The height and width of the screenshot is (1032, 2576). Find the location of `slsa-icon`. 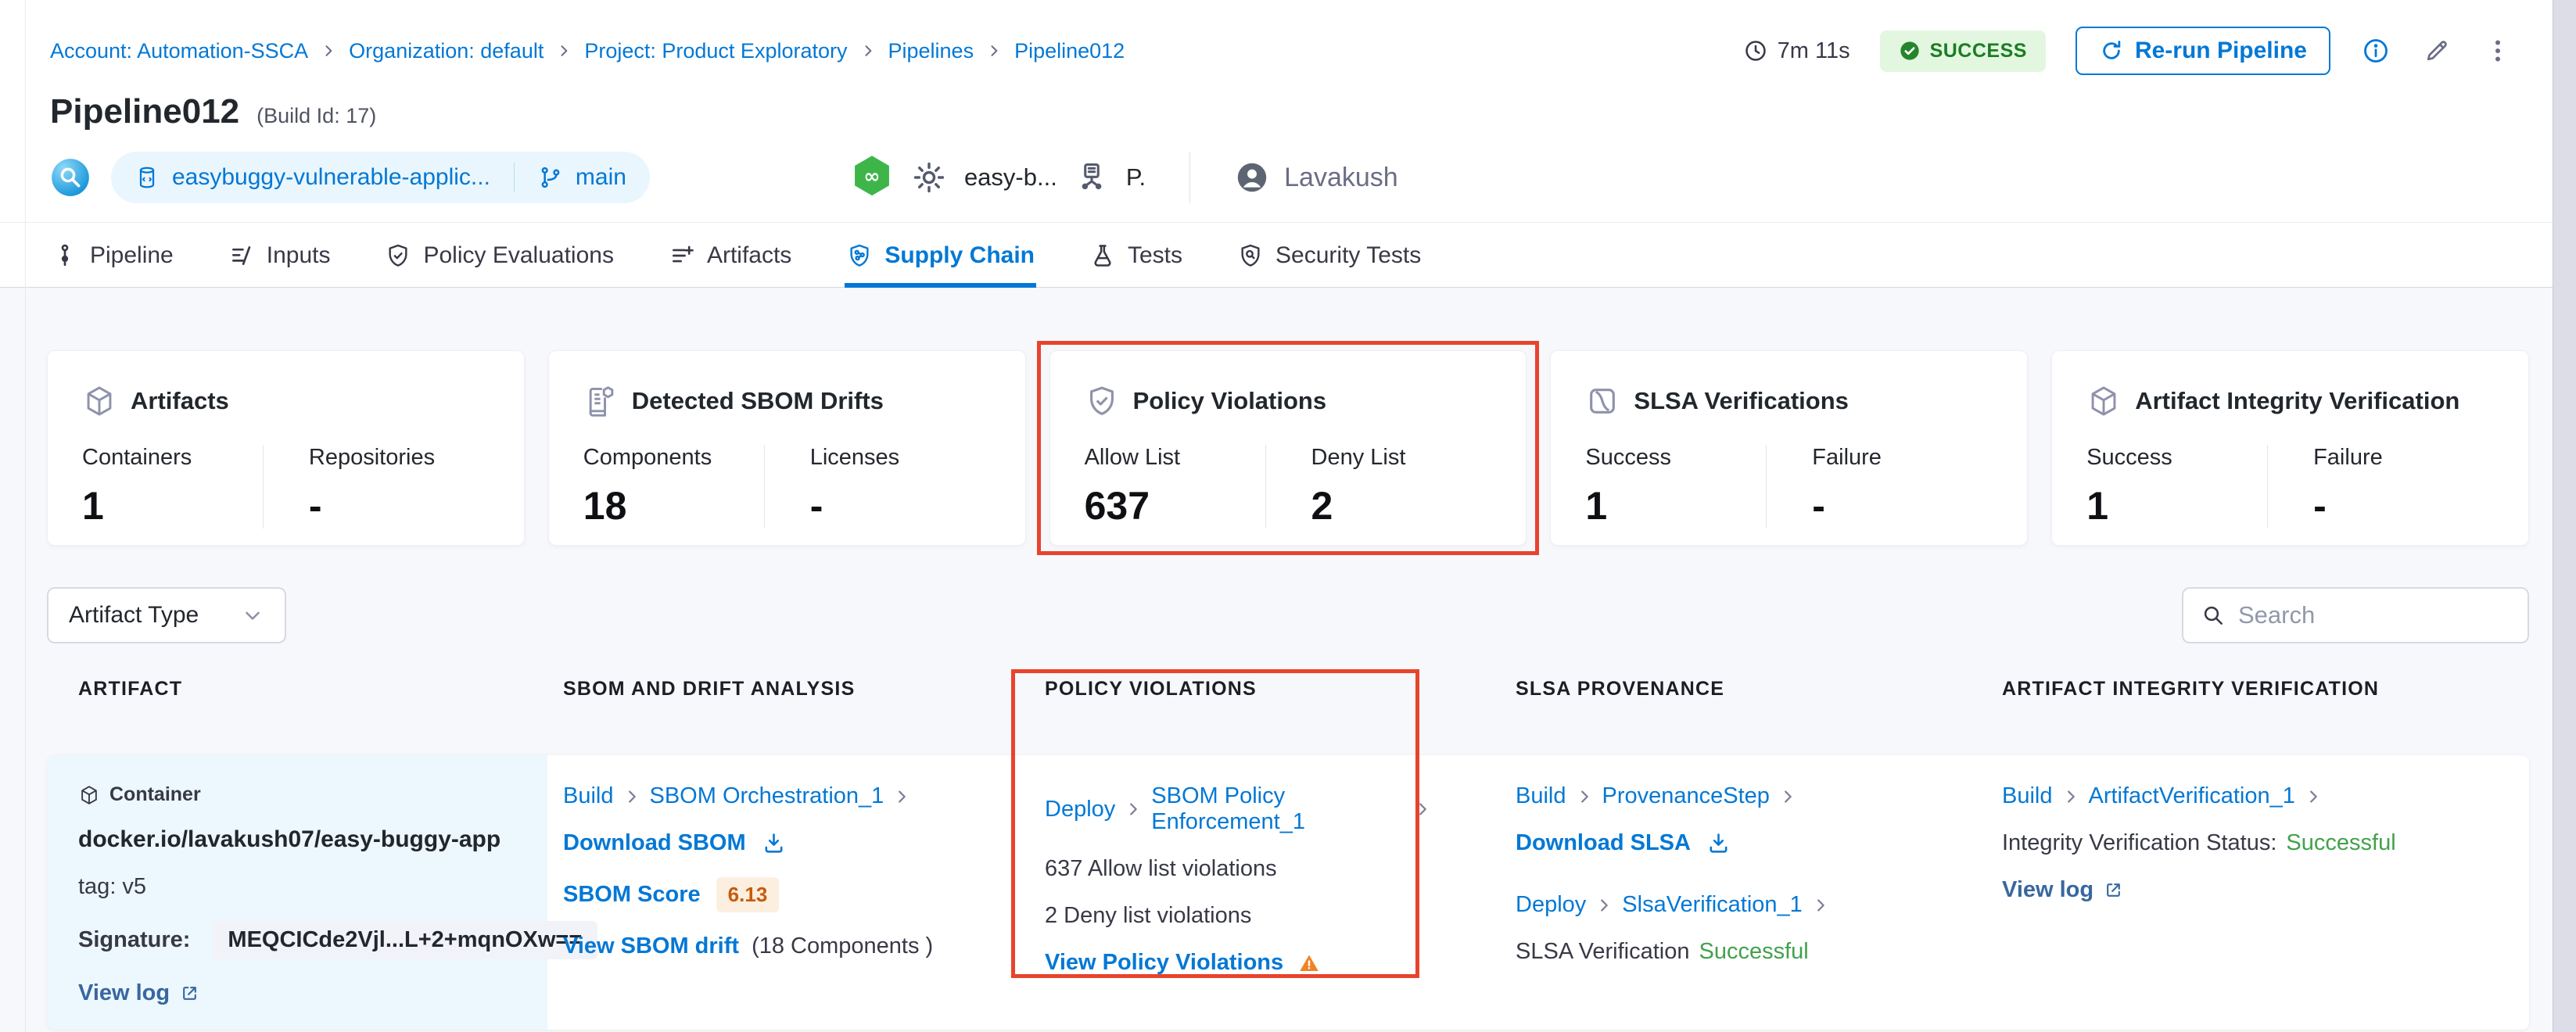

slsa-icon is located at coordinates (1603, 401).